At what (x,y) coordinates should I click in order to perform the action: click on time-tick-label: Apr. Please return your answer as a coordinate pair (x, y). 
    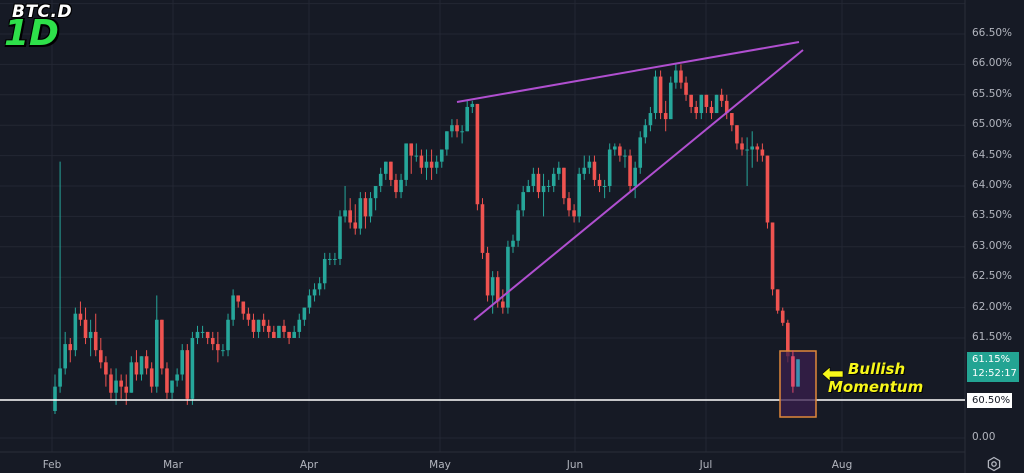
    Looking at the image, I should click on (309, 465).